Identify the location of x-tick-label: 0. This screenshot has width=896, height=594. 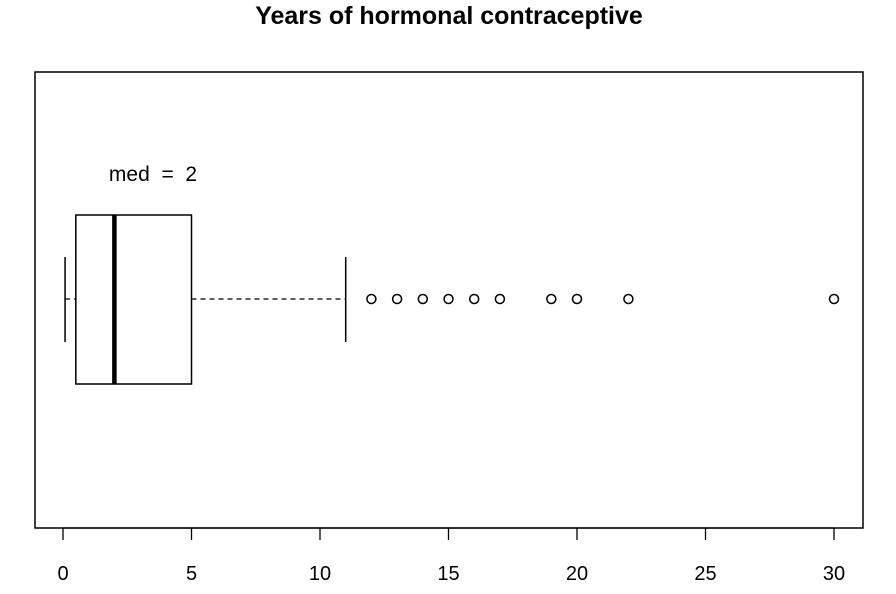
(62, 574).